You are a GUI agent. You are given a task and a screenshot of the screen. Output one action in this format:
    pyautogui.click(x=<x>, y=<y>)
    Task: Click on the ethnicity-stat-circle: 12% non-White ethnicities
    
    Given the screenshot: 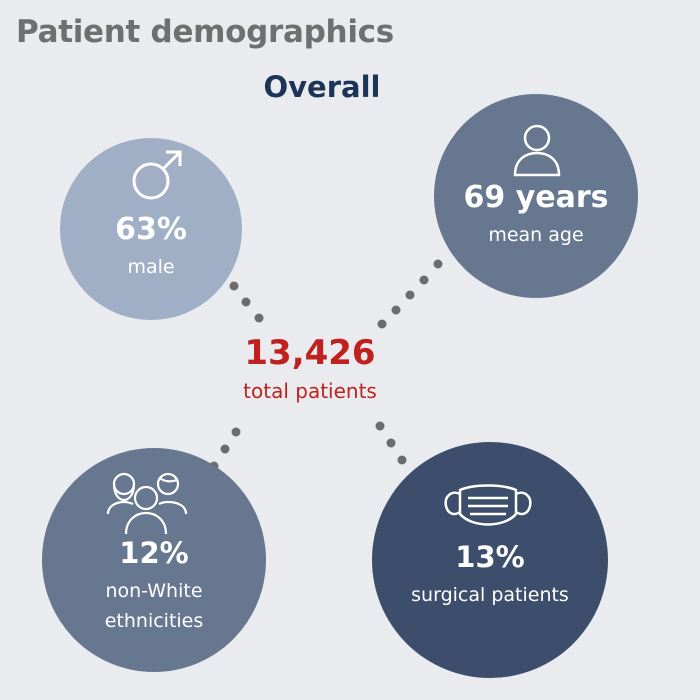 What is the action you would take?
    pyautogui.click(x=154, y=560)
    